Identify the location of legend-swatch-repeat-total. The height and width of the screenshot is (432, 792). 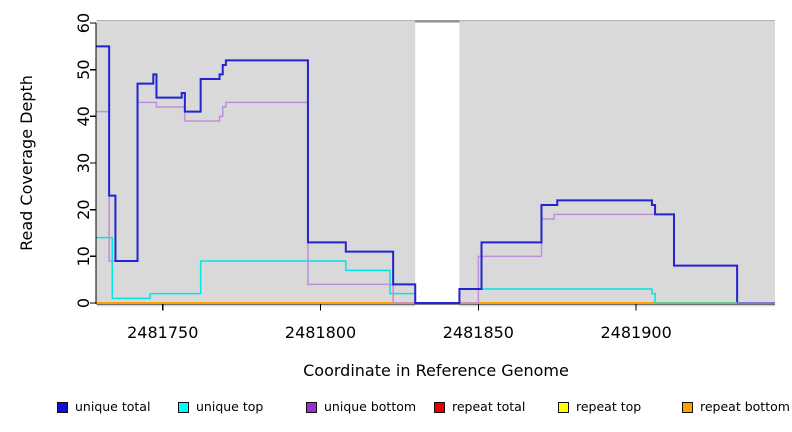
(439, 407).